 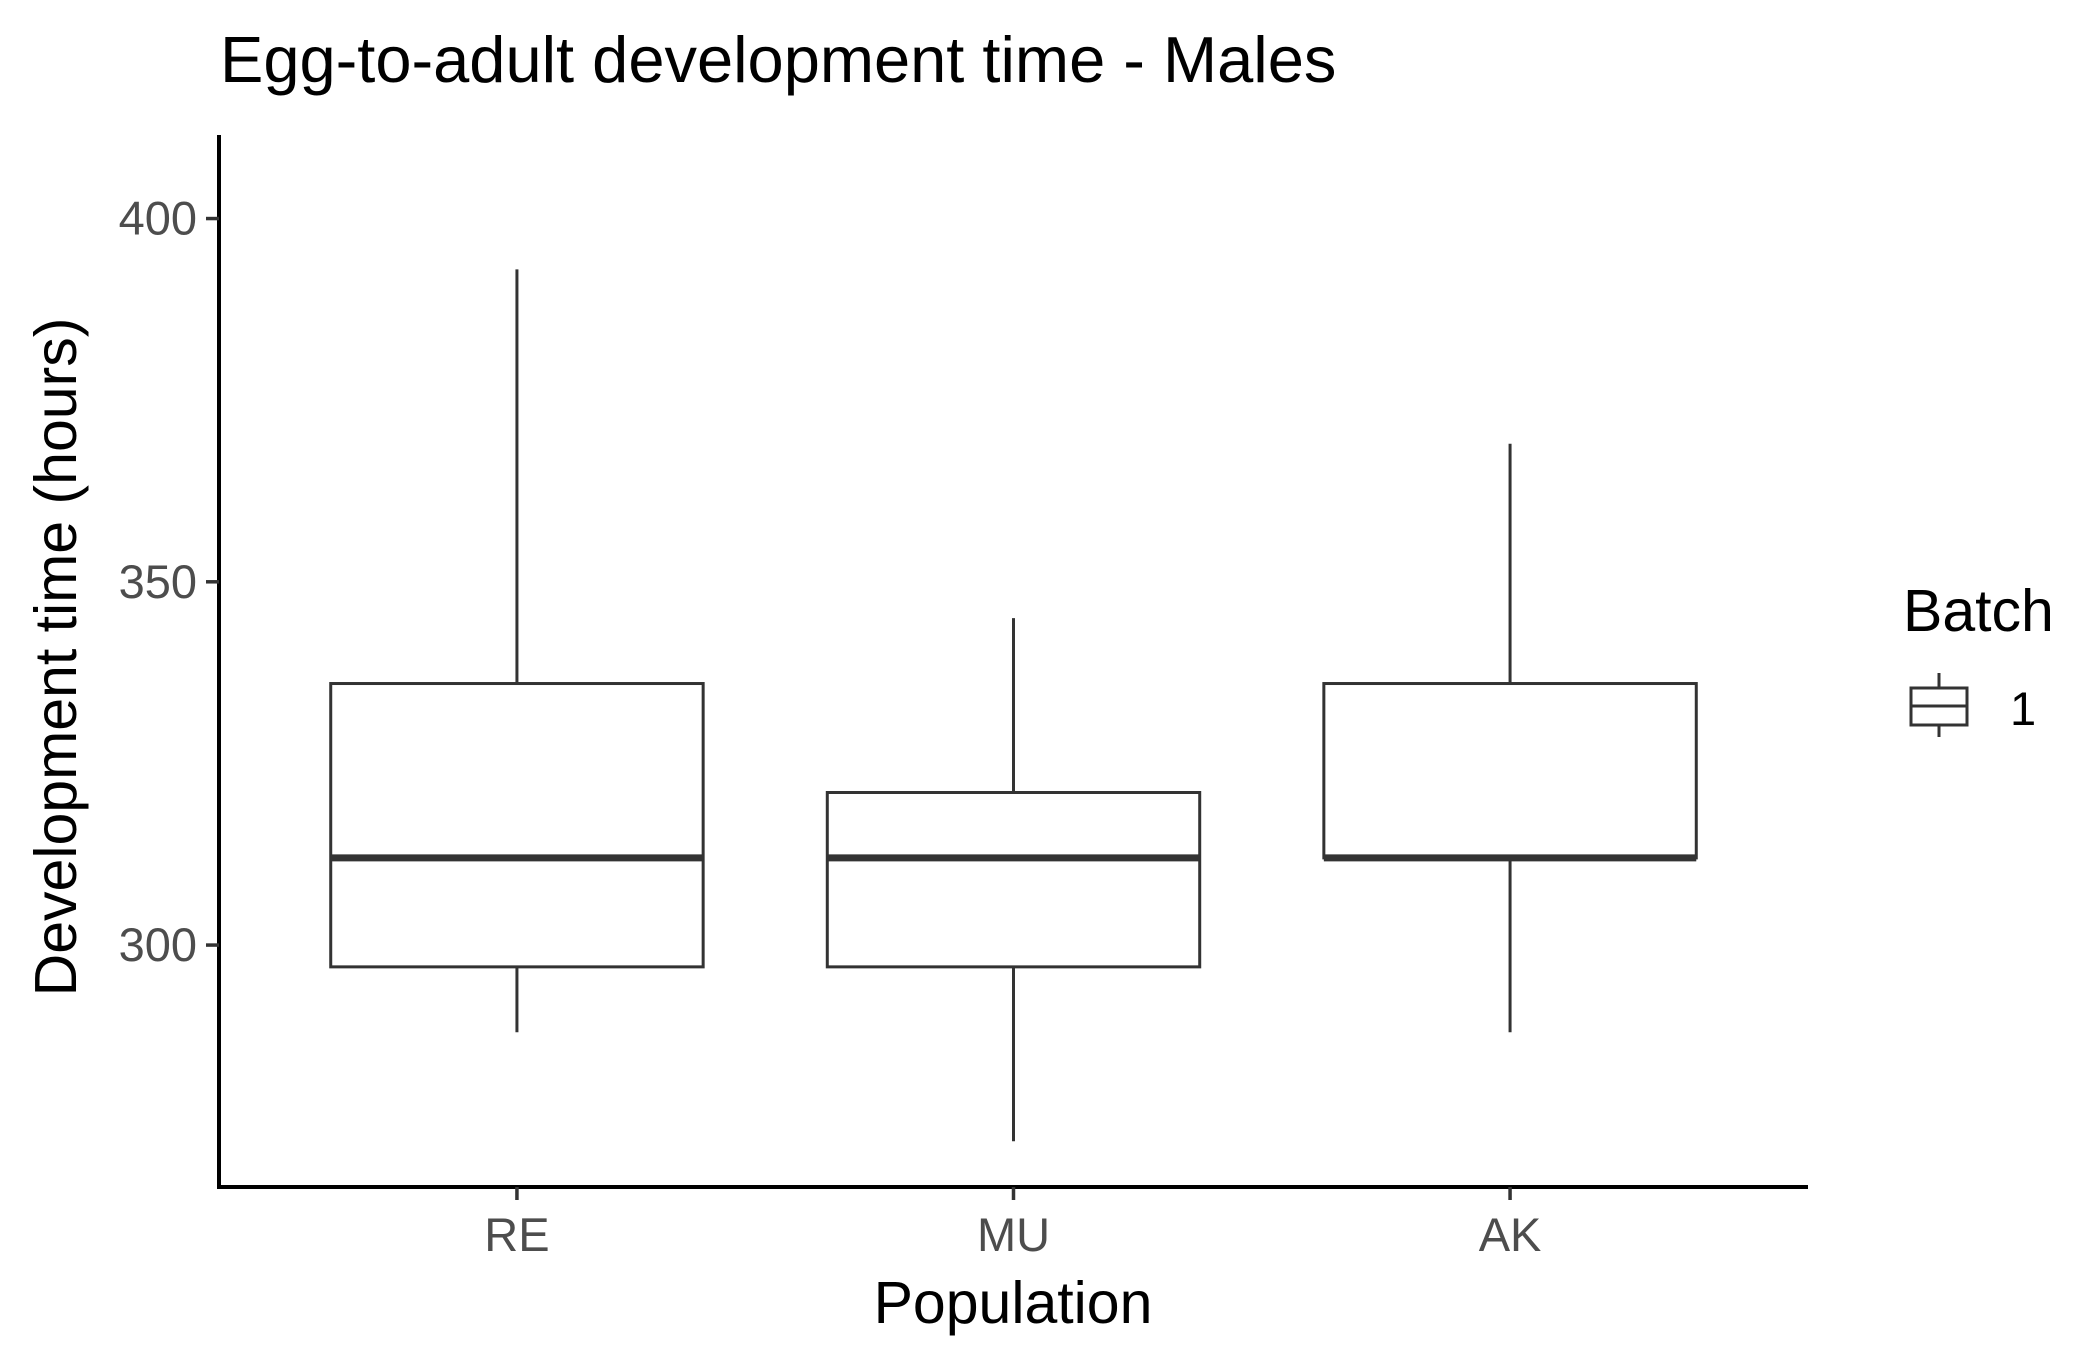 I want to click on x-tick-label-ak: AK, so click(x=1510, y=1234).